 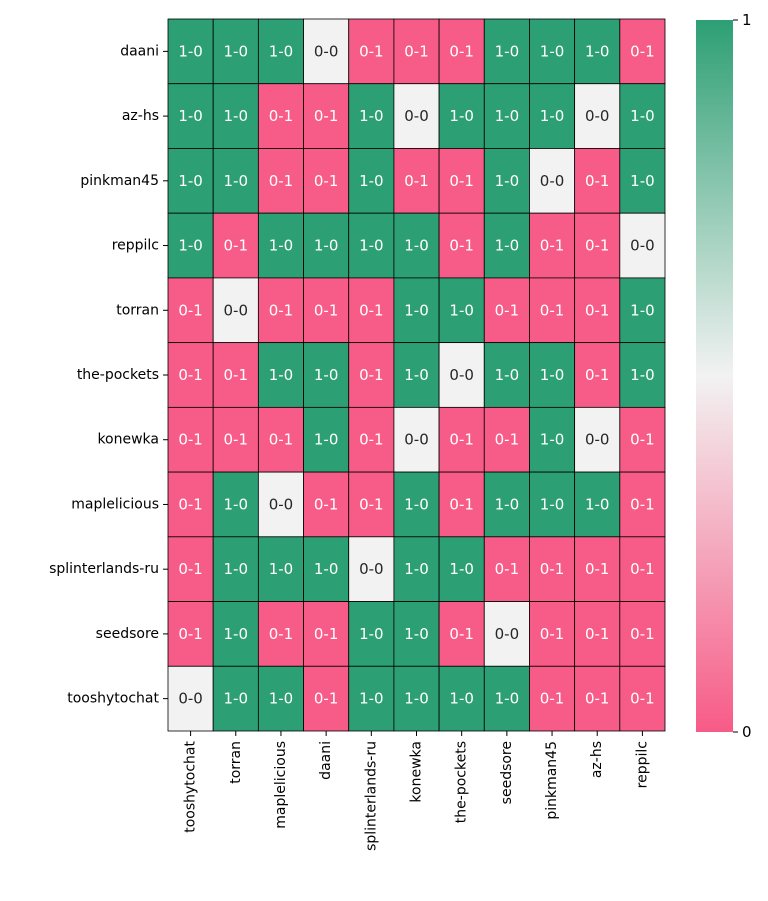 I want to click on colorbar-tick-label-min: 0, so click(x=747, y=732).